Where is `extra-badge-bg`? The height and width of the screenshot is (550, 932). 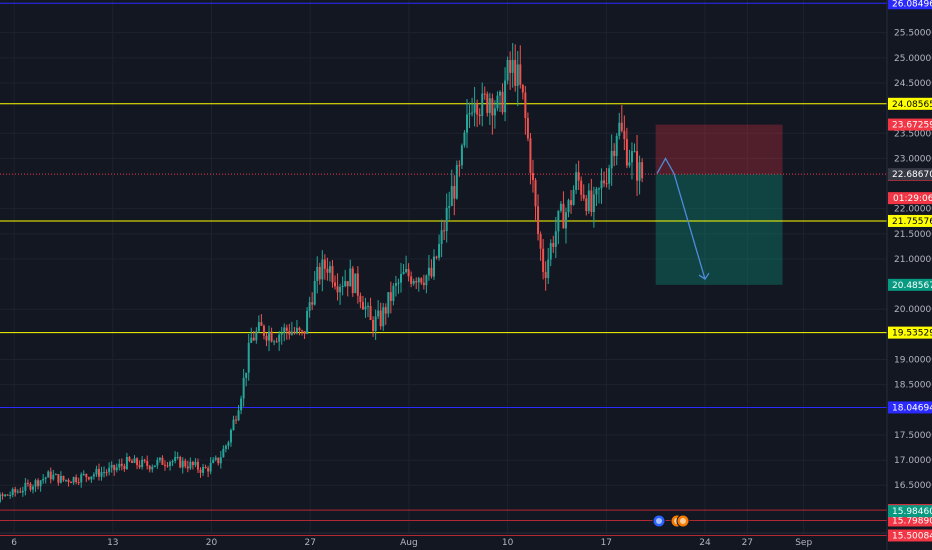
extra-badge-bg is located at coordinates (910, 511).